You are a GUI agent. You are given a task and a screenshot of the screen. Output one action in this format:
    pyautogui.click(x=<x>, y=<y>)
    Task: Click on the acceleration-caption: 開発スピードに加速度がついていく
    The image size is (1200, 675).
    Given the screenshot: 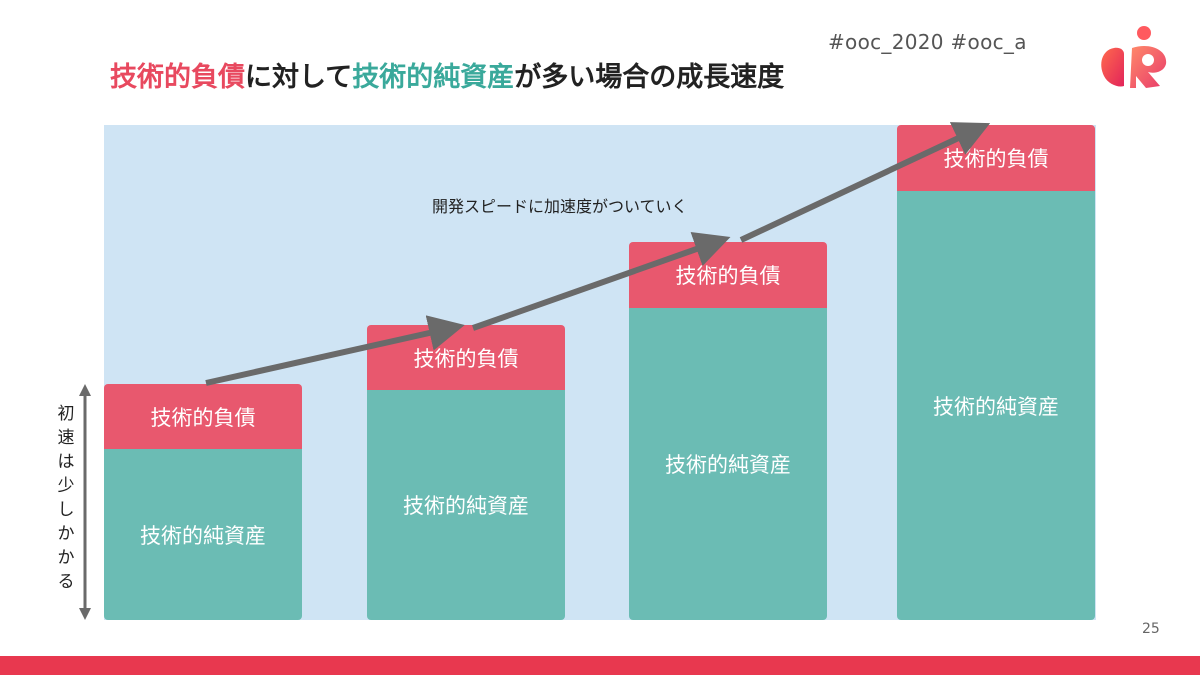 What is the action you would take?
    pyautogui.click(x=560, y=206)
    